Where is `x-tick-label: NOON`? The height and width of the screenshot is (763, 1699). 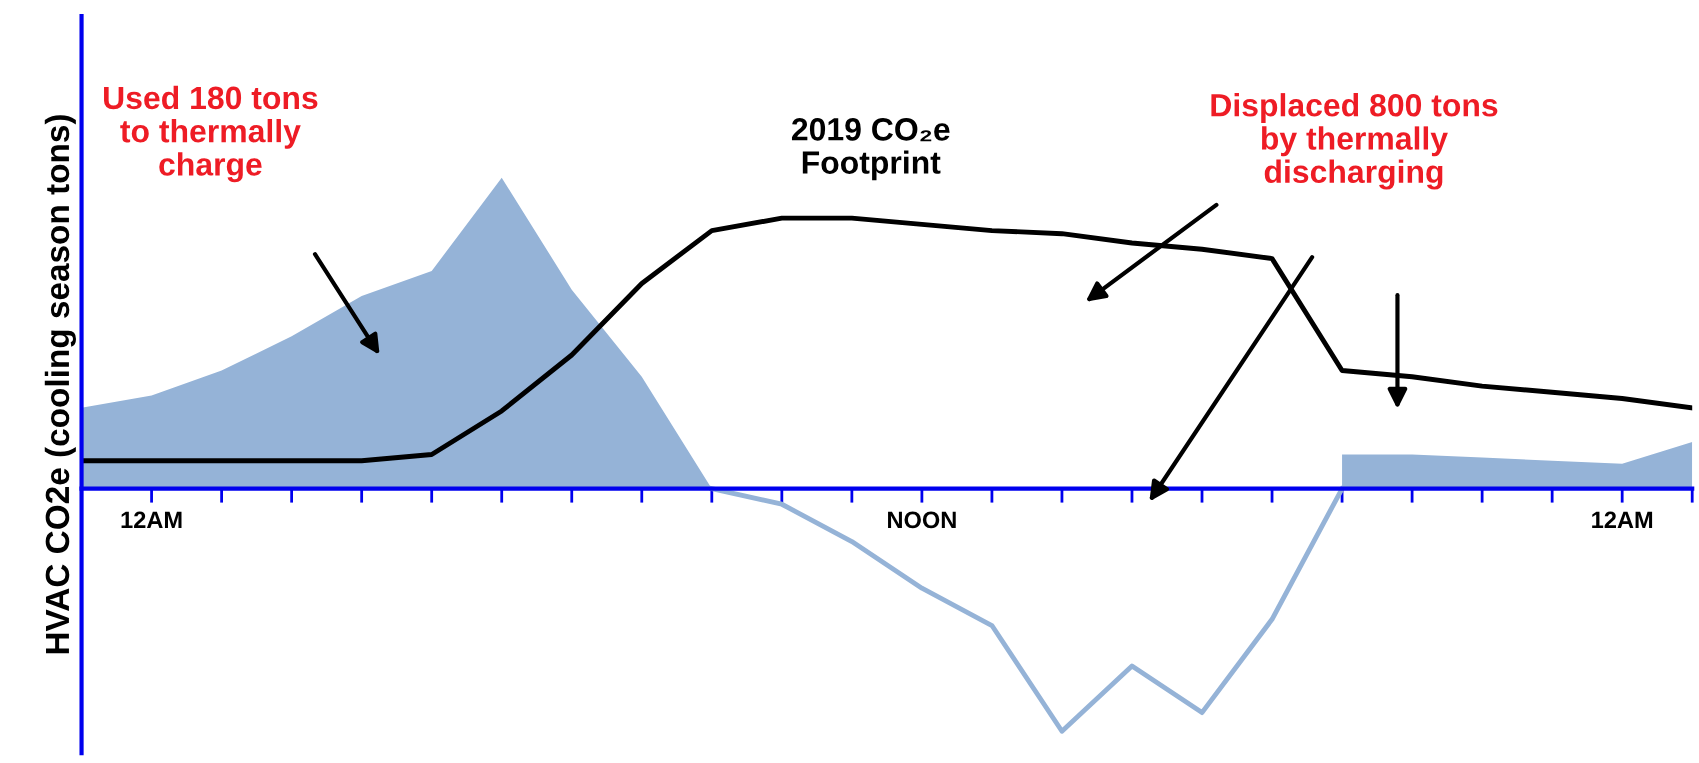
x-tick-label: NOON is located at coordinates (922, 520).